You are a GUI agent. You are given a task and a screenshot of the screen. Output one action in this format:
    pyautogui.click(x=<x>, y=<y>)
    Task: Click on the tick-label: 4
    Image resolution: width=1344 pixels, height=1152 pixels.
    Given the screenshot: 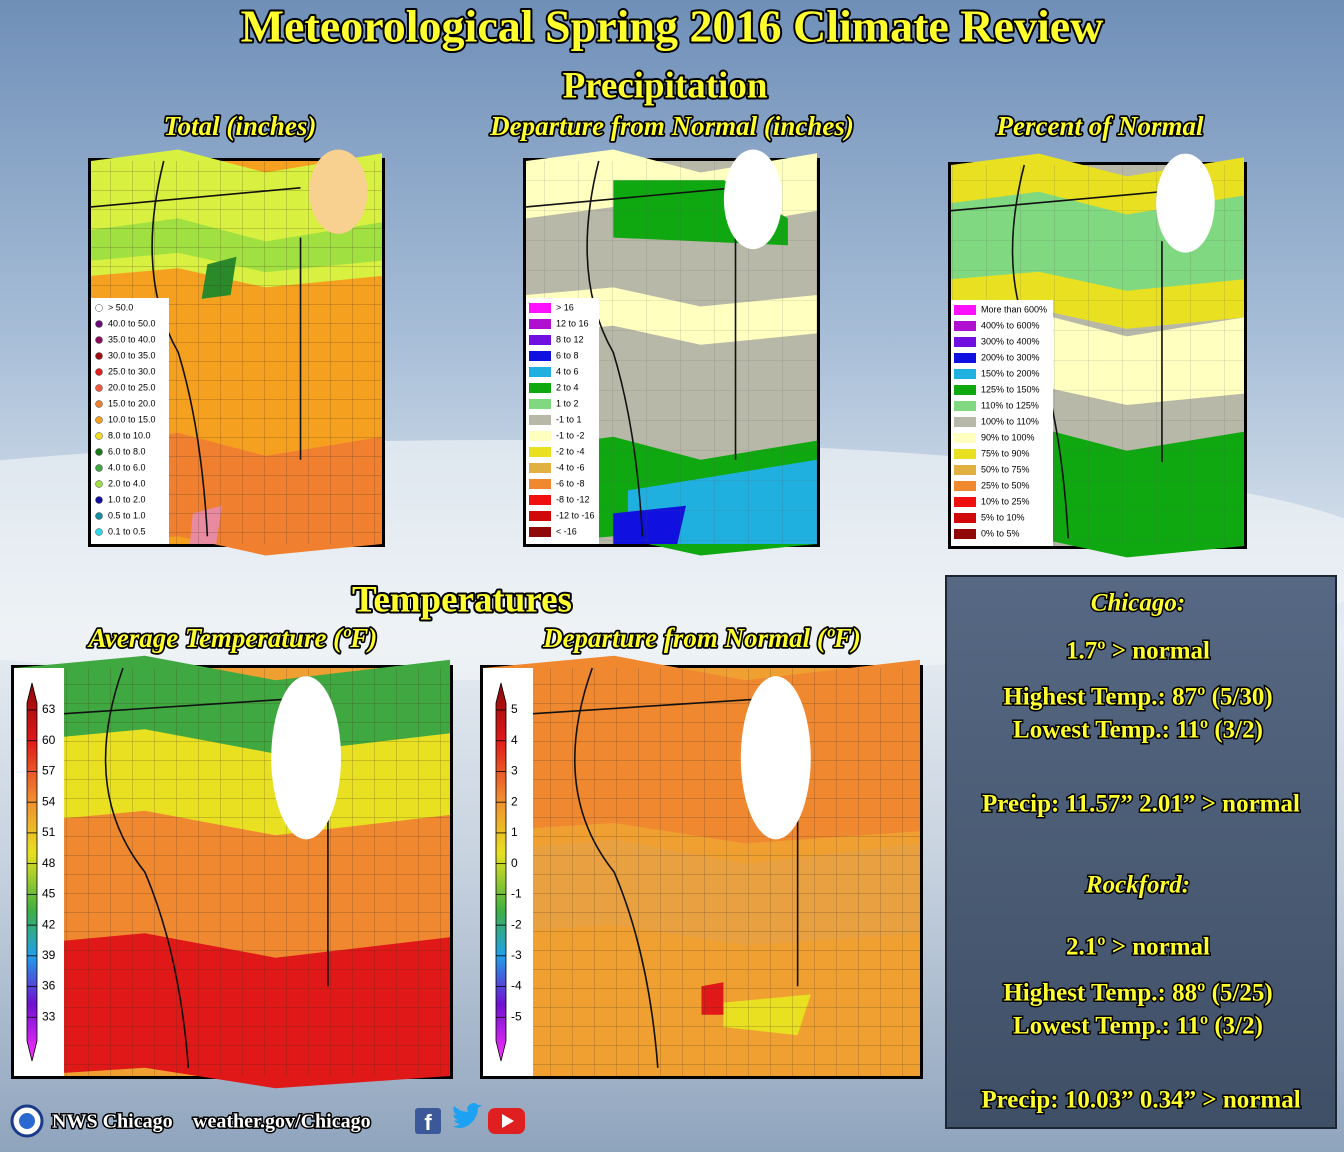 What is the action you would take?
    pyautogui.click(x=514, y=740)
    